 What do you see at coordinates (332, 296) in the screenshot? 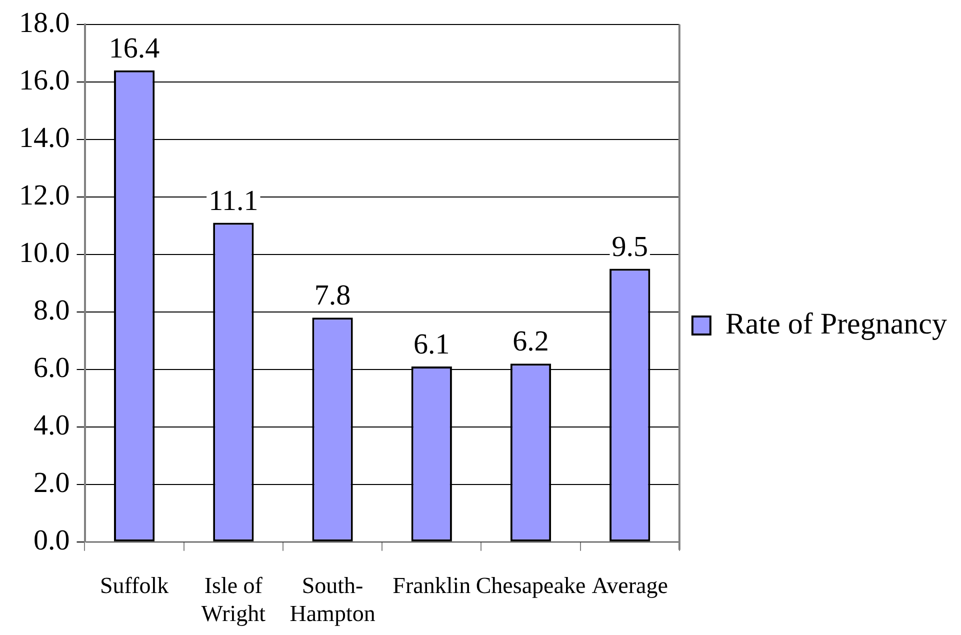
I see `data-label: 7.8` at bounding box center [332, 296].